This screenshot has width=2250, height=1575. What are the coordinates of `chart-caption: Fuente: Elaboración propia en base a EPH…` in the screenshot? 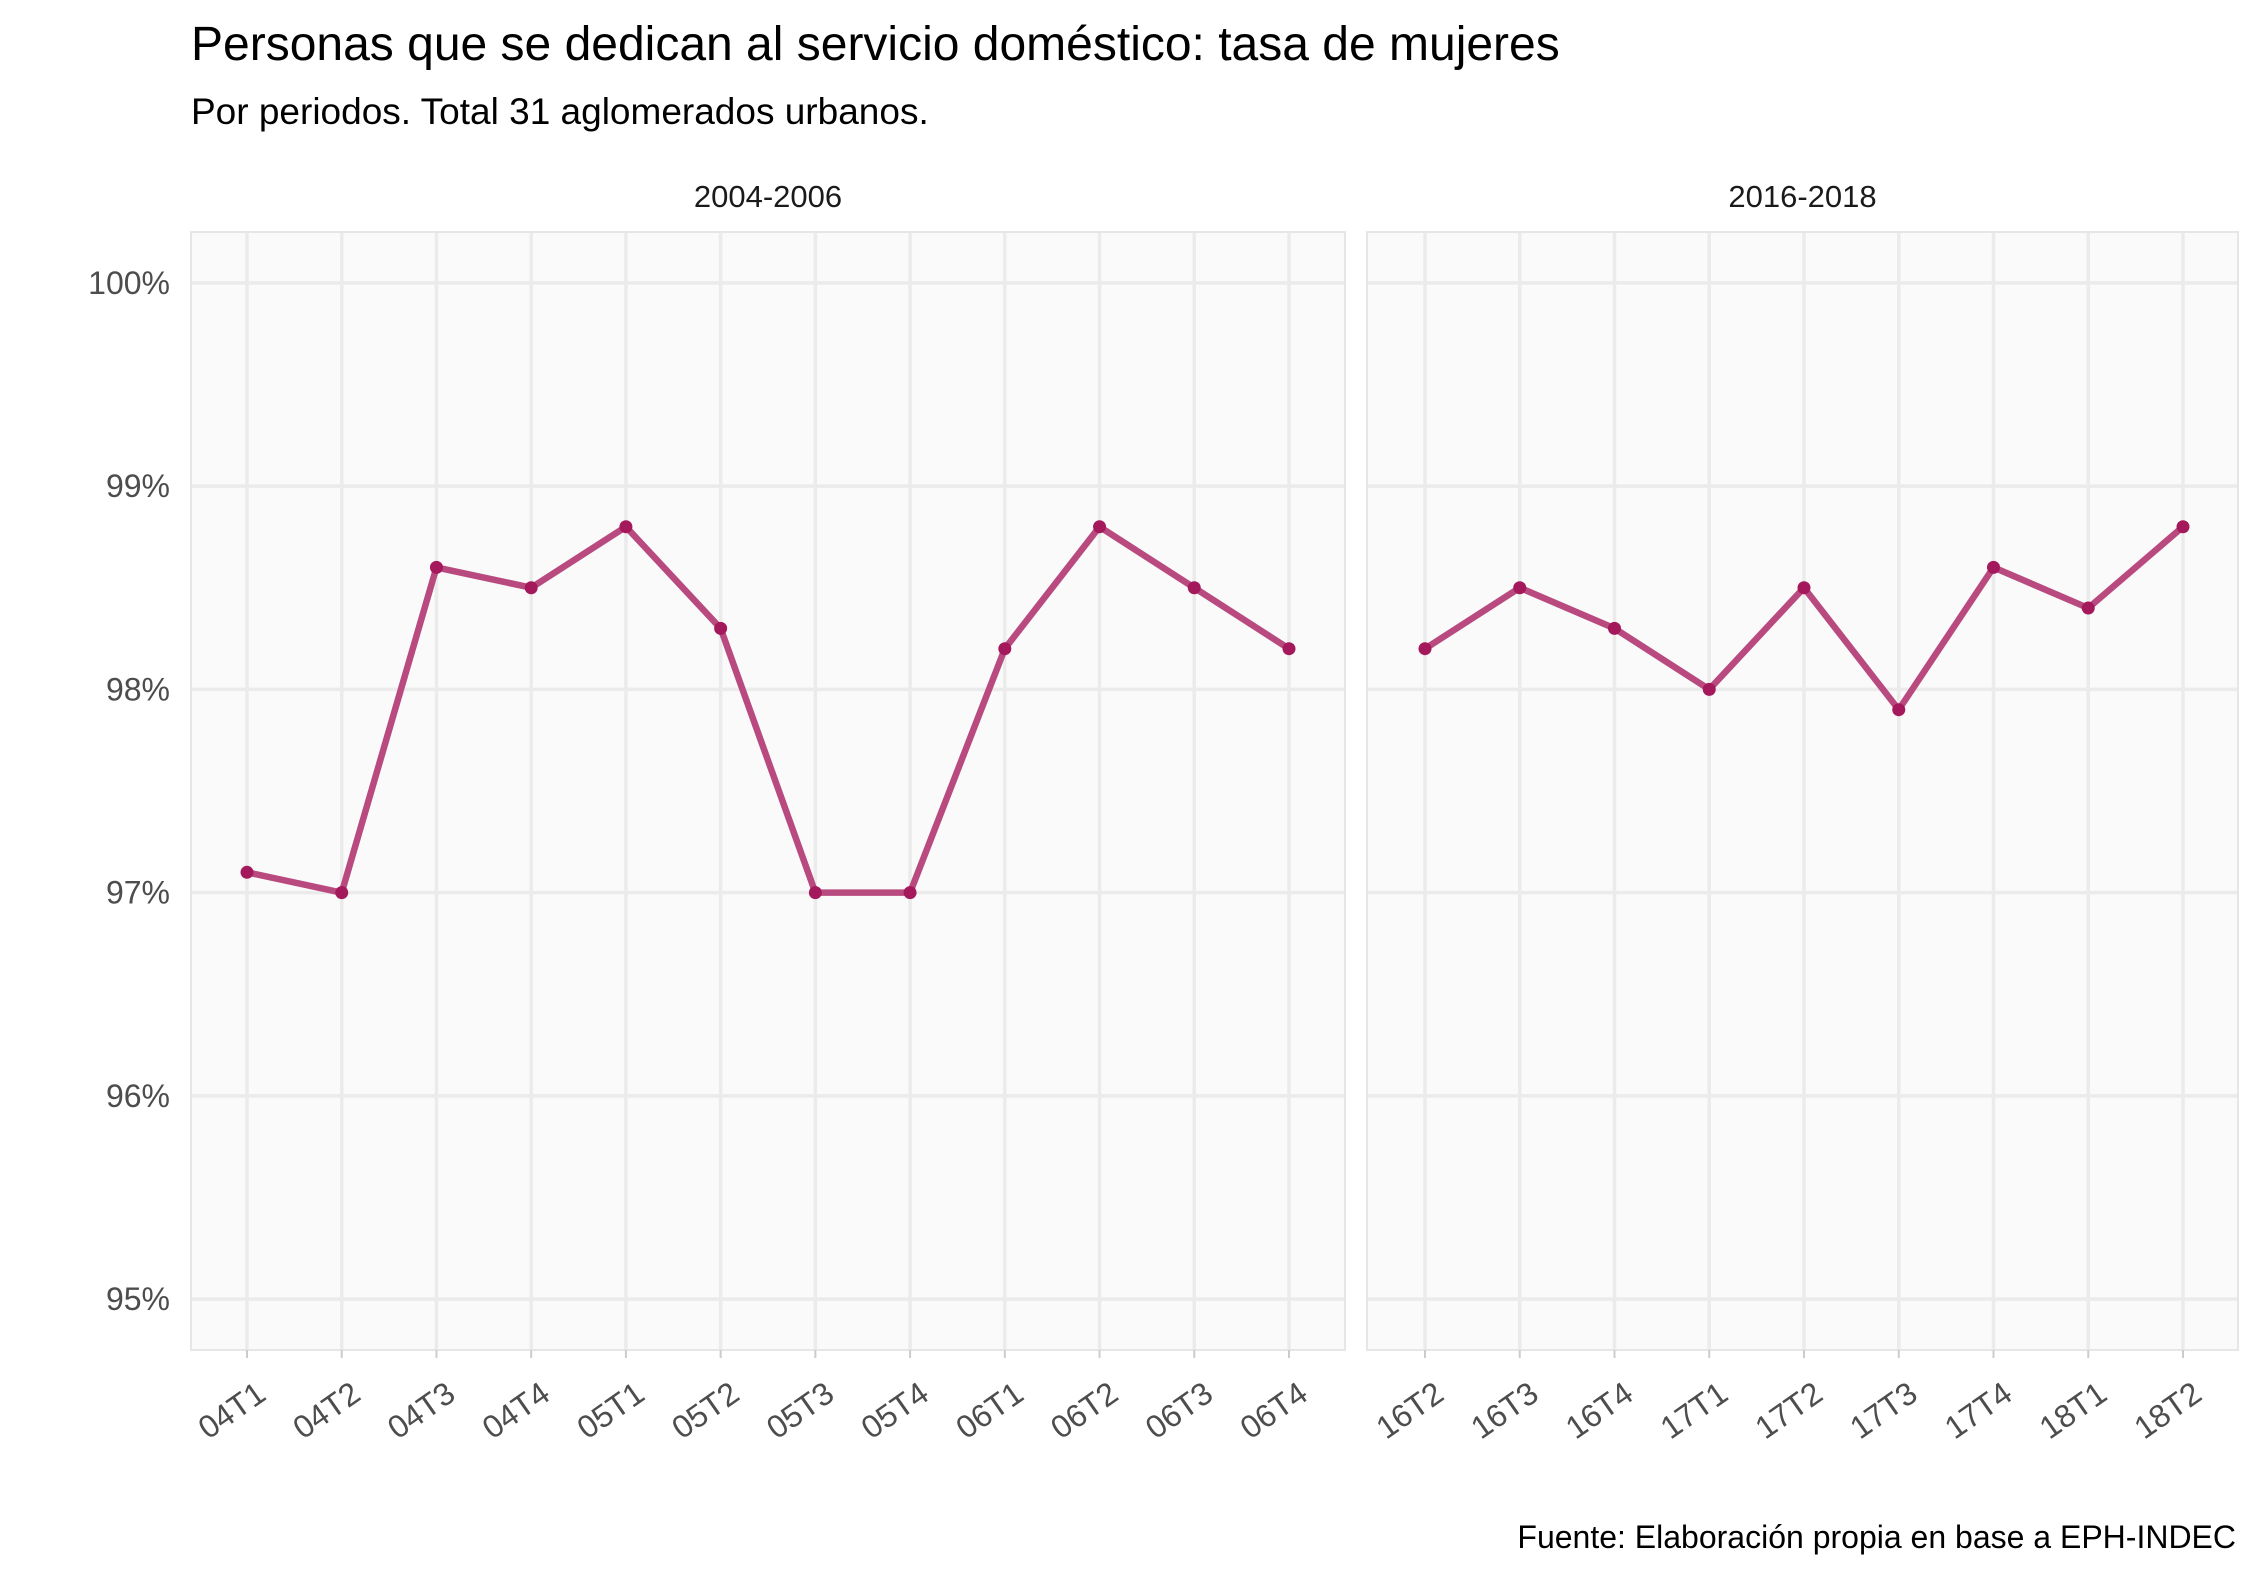 It's located at (1876, 1537).